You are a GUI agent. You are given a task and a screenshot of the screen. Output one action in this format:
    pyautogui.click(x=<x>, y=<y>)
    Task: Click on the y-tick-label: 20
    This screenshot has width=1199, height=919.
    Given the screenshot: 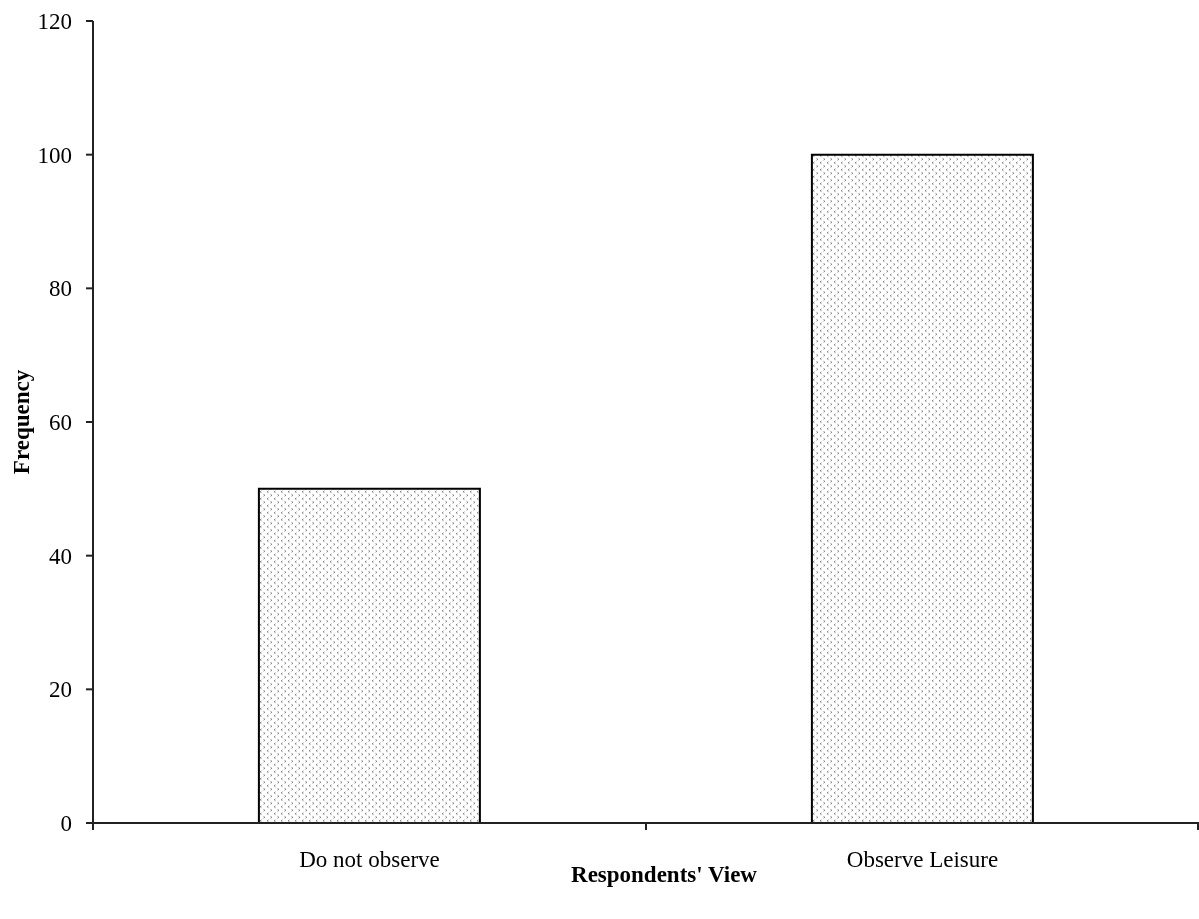 What is the action you would take?
    pyautogui.click(x=60, y=690)
    